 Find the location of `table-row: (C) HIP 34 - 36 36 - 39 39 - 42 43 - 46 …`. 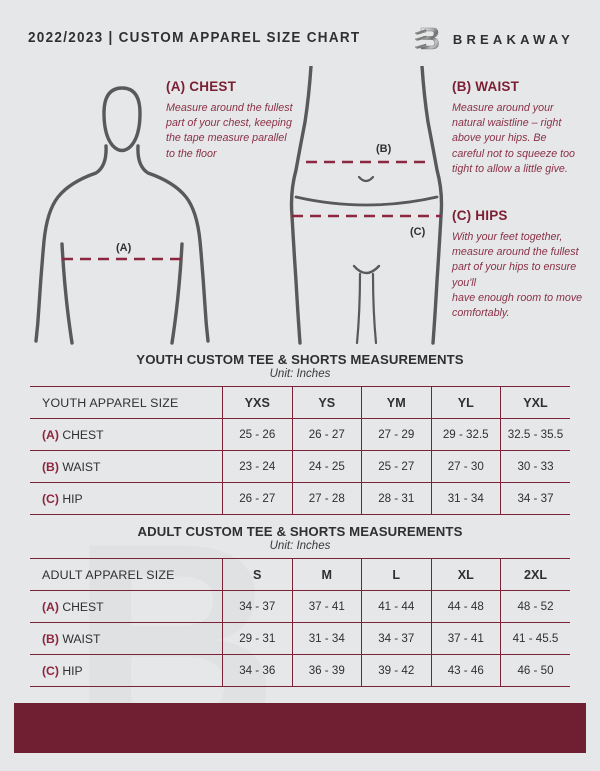

table-row: (C) HIP 34 - 36 36 - 39 39 - 42 43 - 46 … is located at coordinates (300, 670).